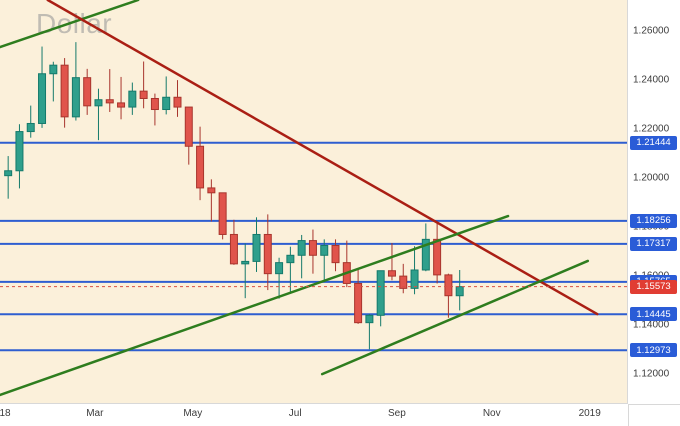 The width and height of the screenshot is (680, 426). Describe the element at coordinates (653, 350) in the screenshot. I see `price-level-label: 1.12973` at that location.